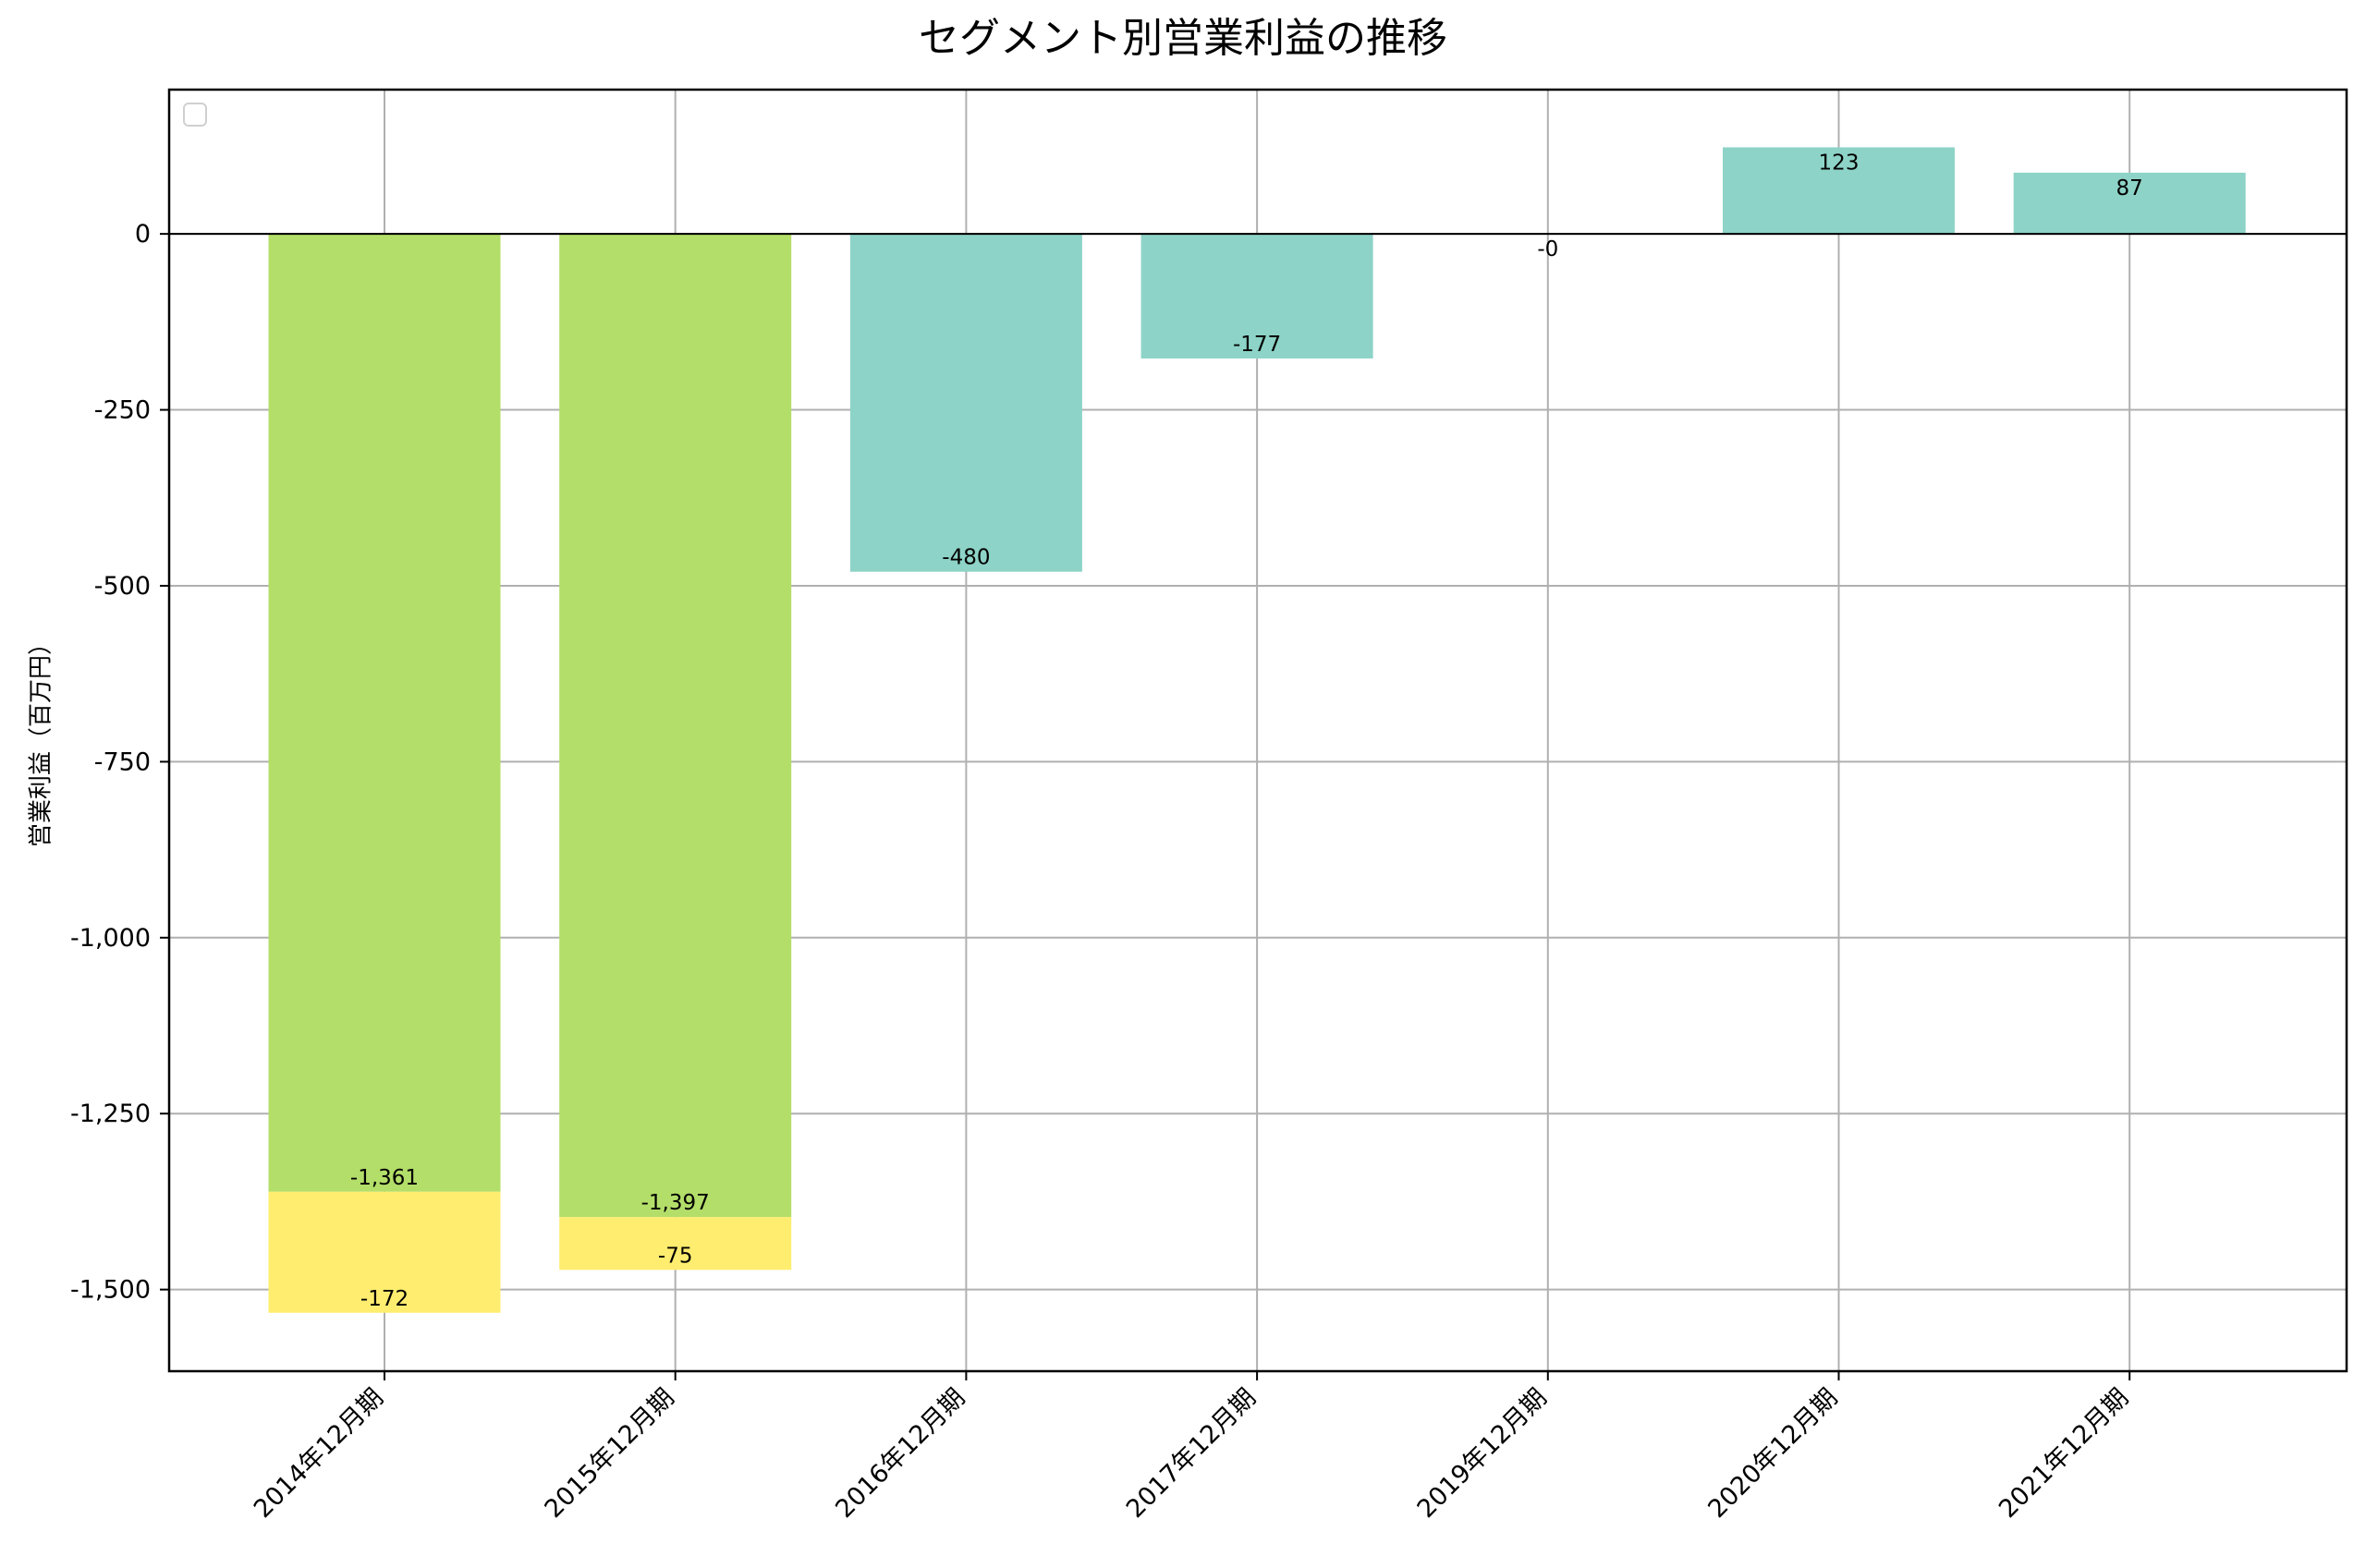 The height and width of the screenshot is (1568, 2366). I want to click on x-tick-label: 2021年12月期, so click(2064, 1453).